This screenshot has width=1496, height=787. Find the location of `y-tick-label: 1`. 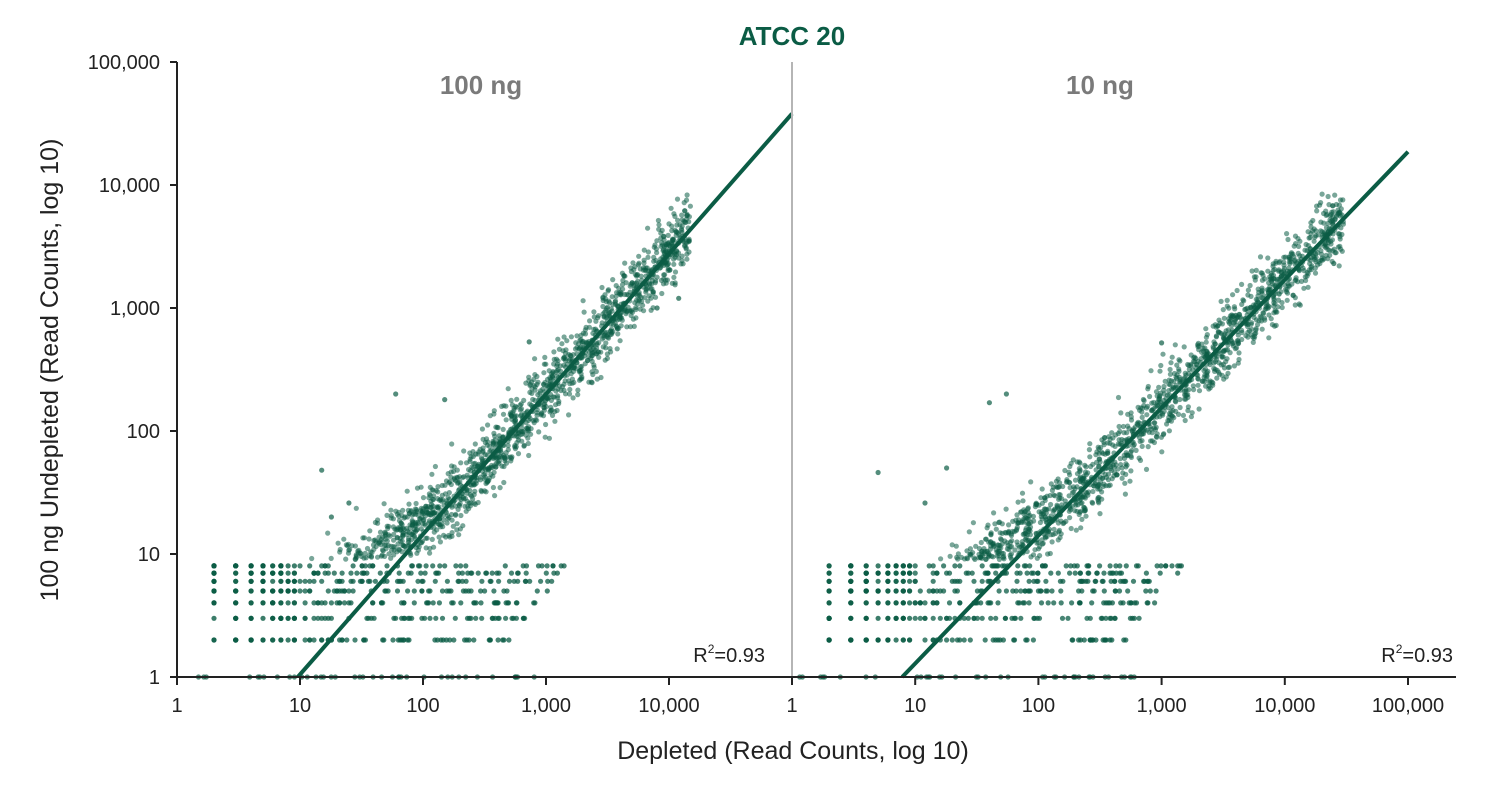

y-tick-label: 1 is located at coordinates (154, 678).